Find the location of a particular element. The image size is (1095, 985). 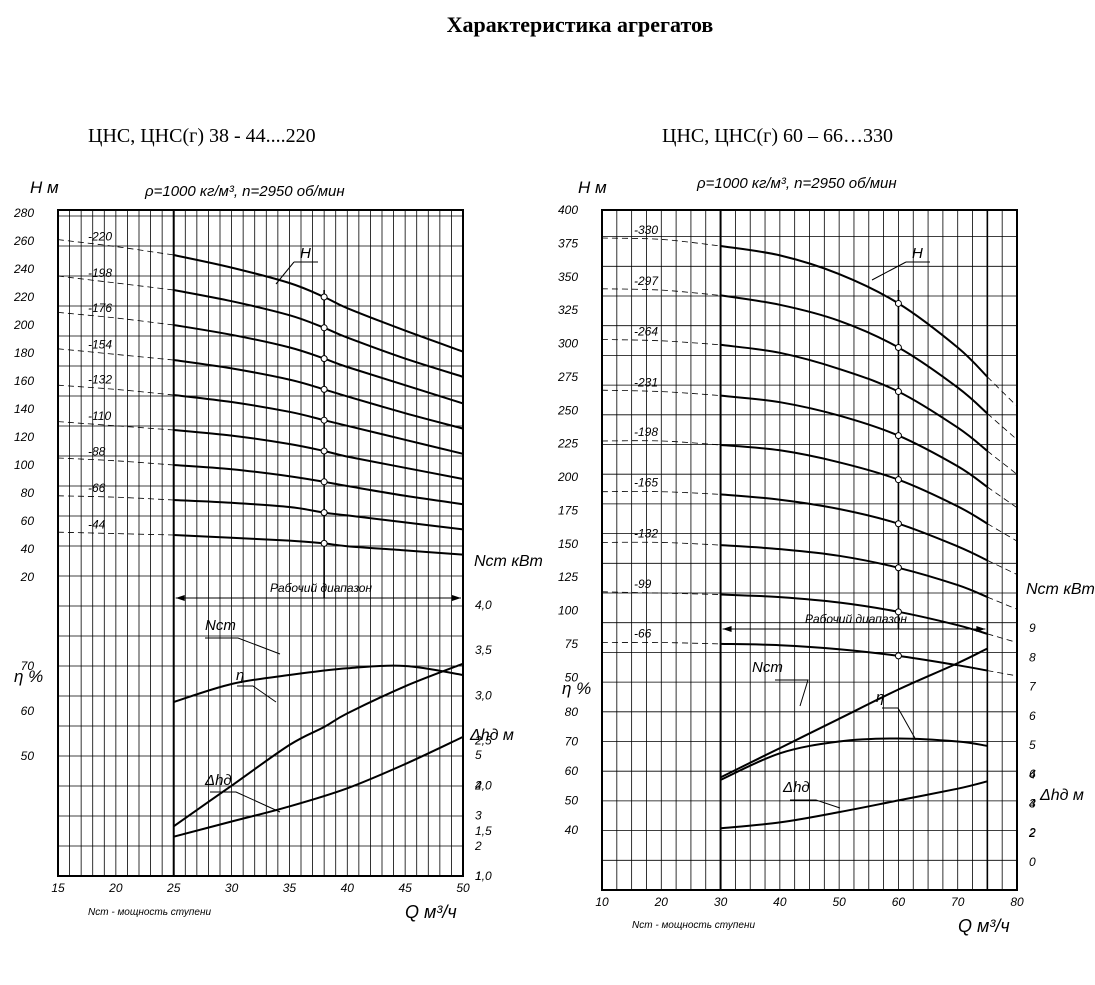

dh-tick-label: 6 is located at coordinates (1032, 774).